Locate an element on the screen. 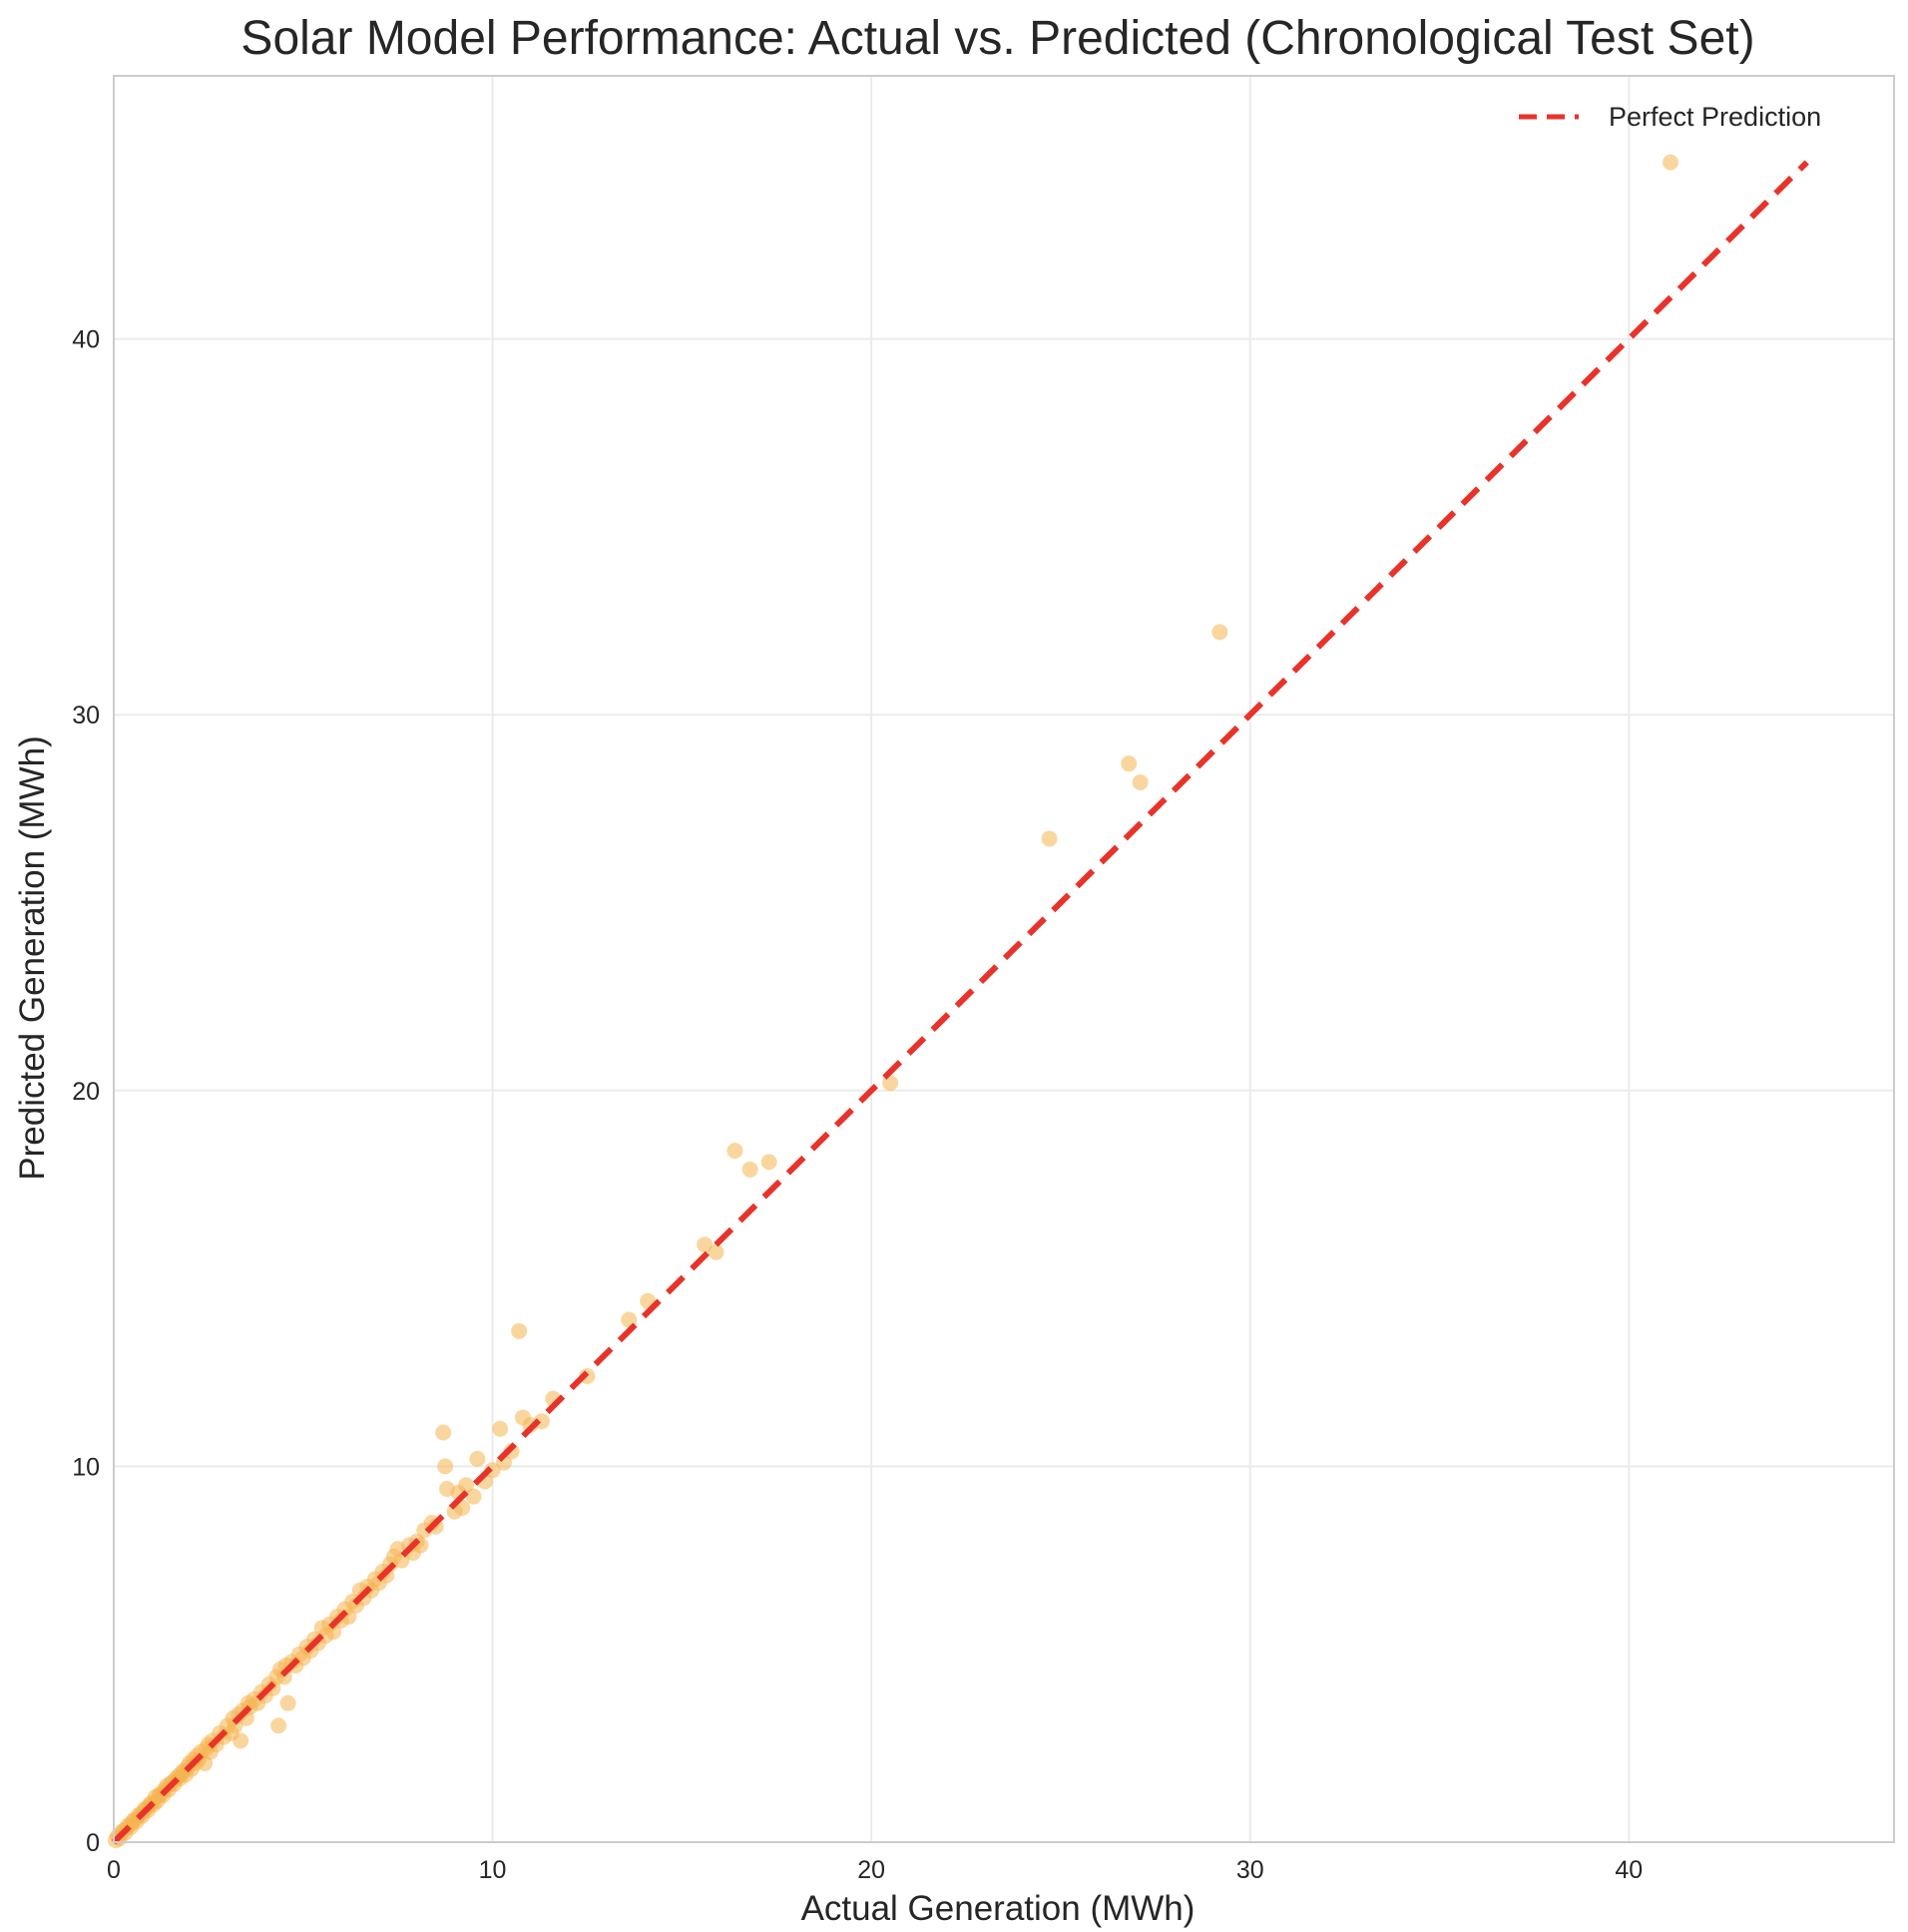  x-tick-label: 40 is located at coordinates (1629, 1870).